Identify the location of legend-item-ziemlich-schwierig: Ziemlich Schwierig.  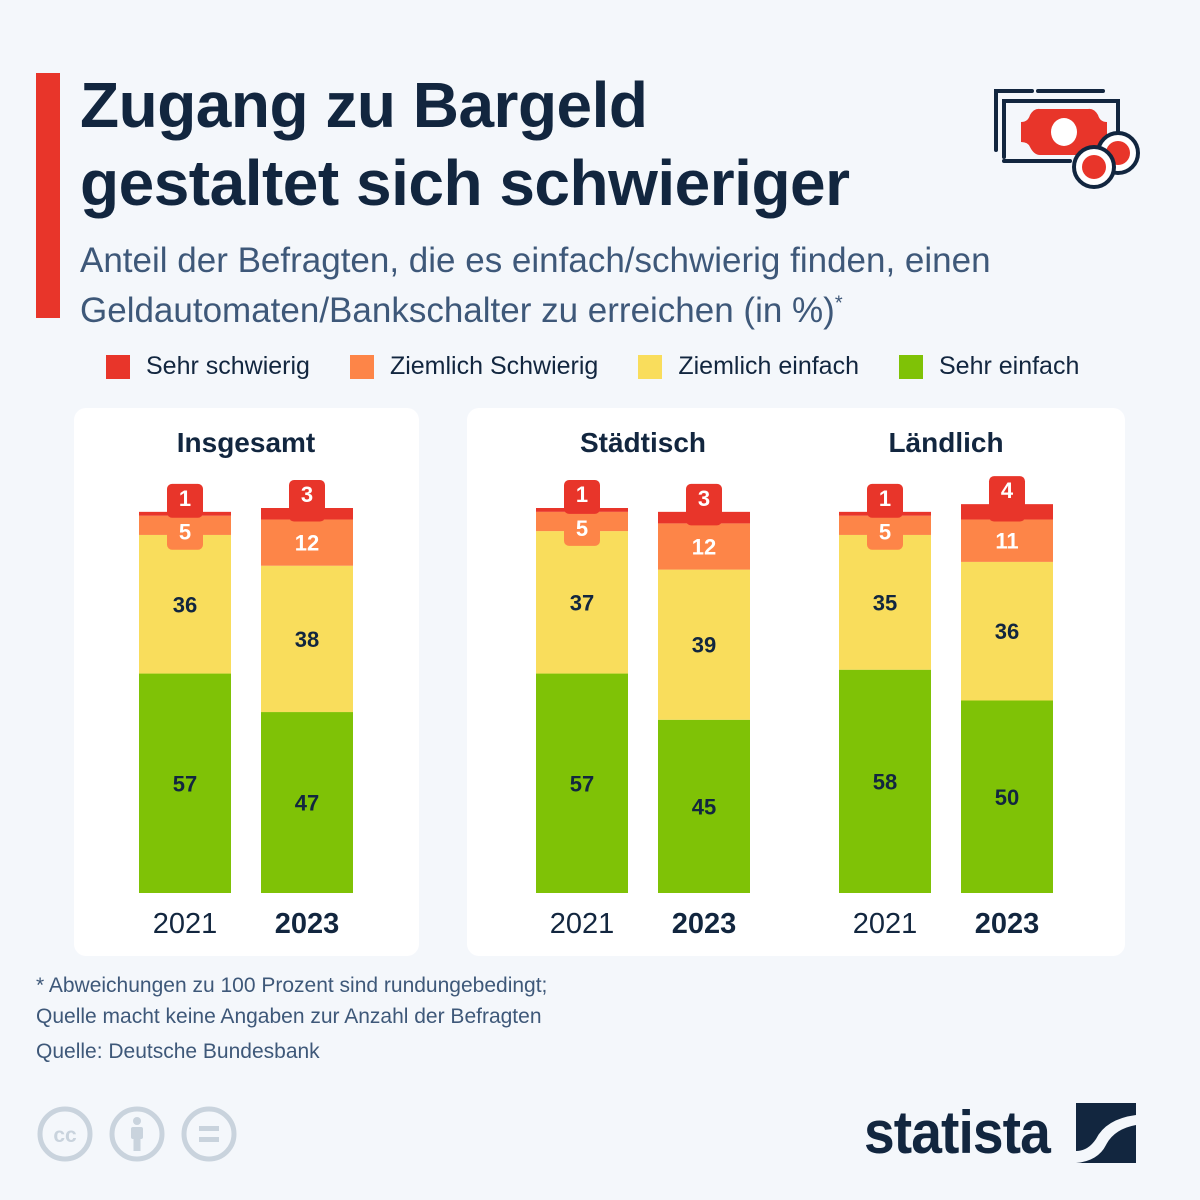
(474, 366).